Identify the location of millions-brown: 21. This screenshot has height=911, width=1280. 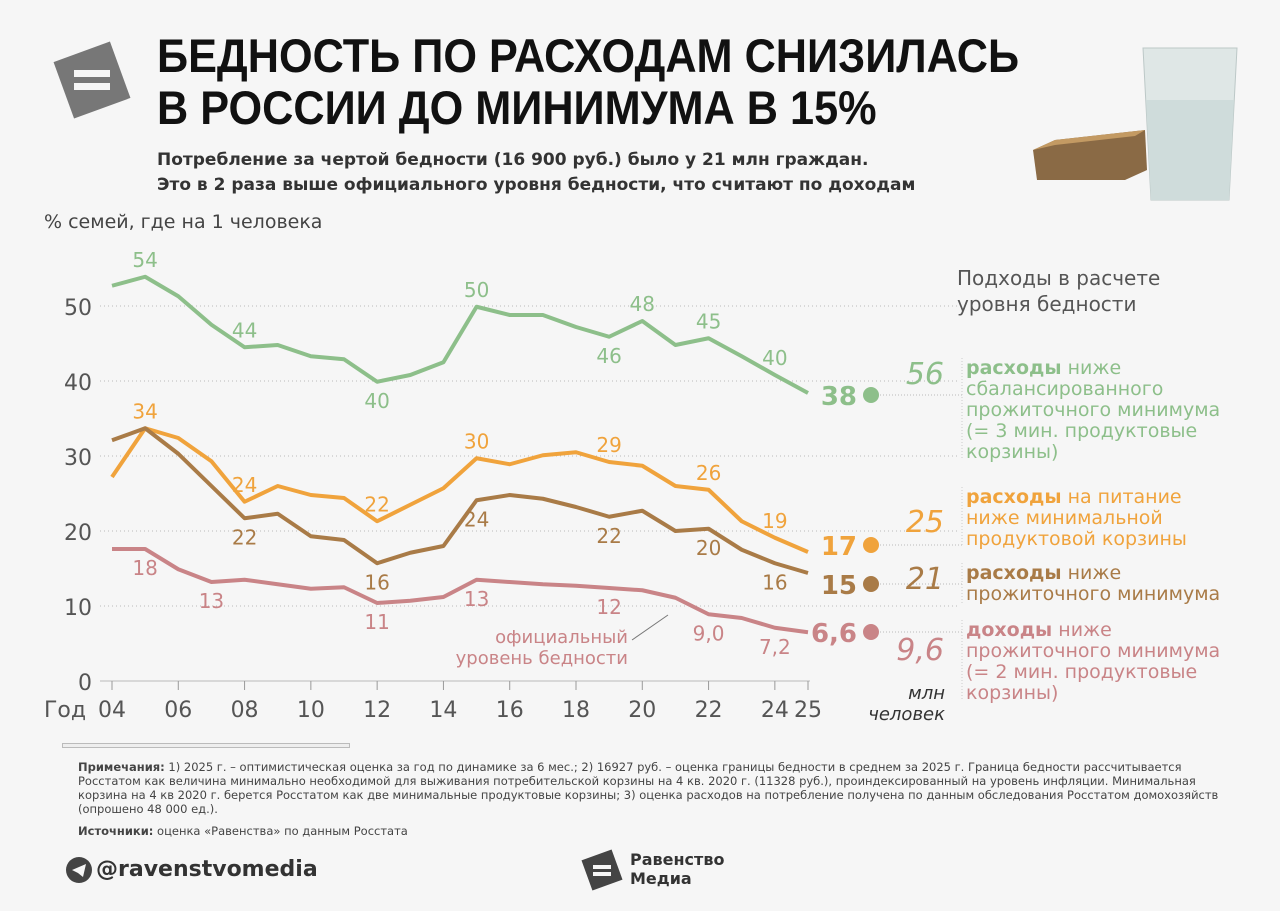
(924, 579).